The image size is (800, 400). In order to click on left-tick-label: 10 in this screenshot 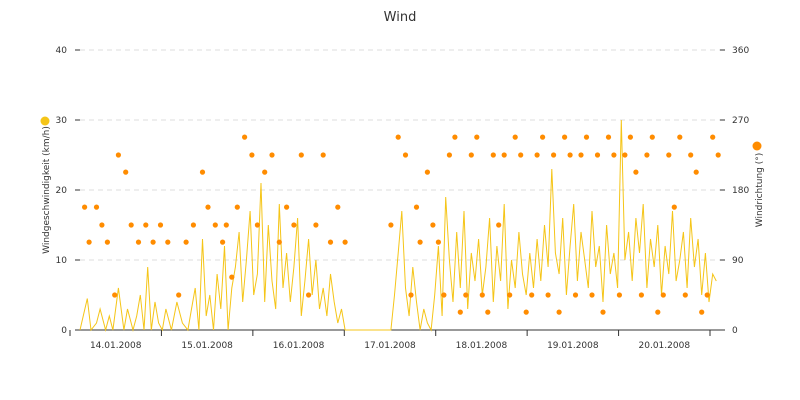, I will do `click(62, 261)`.